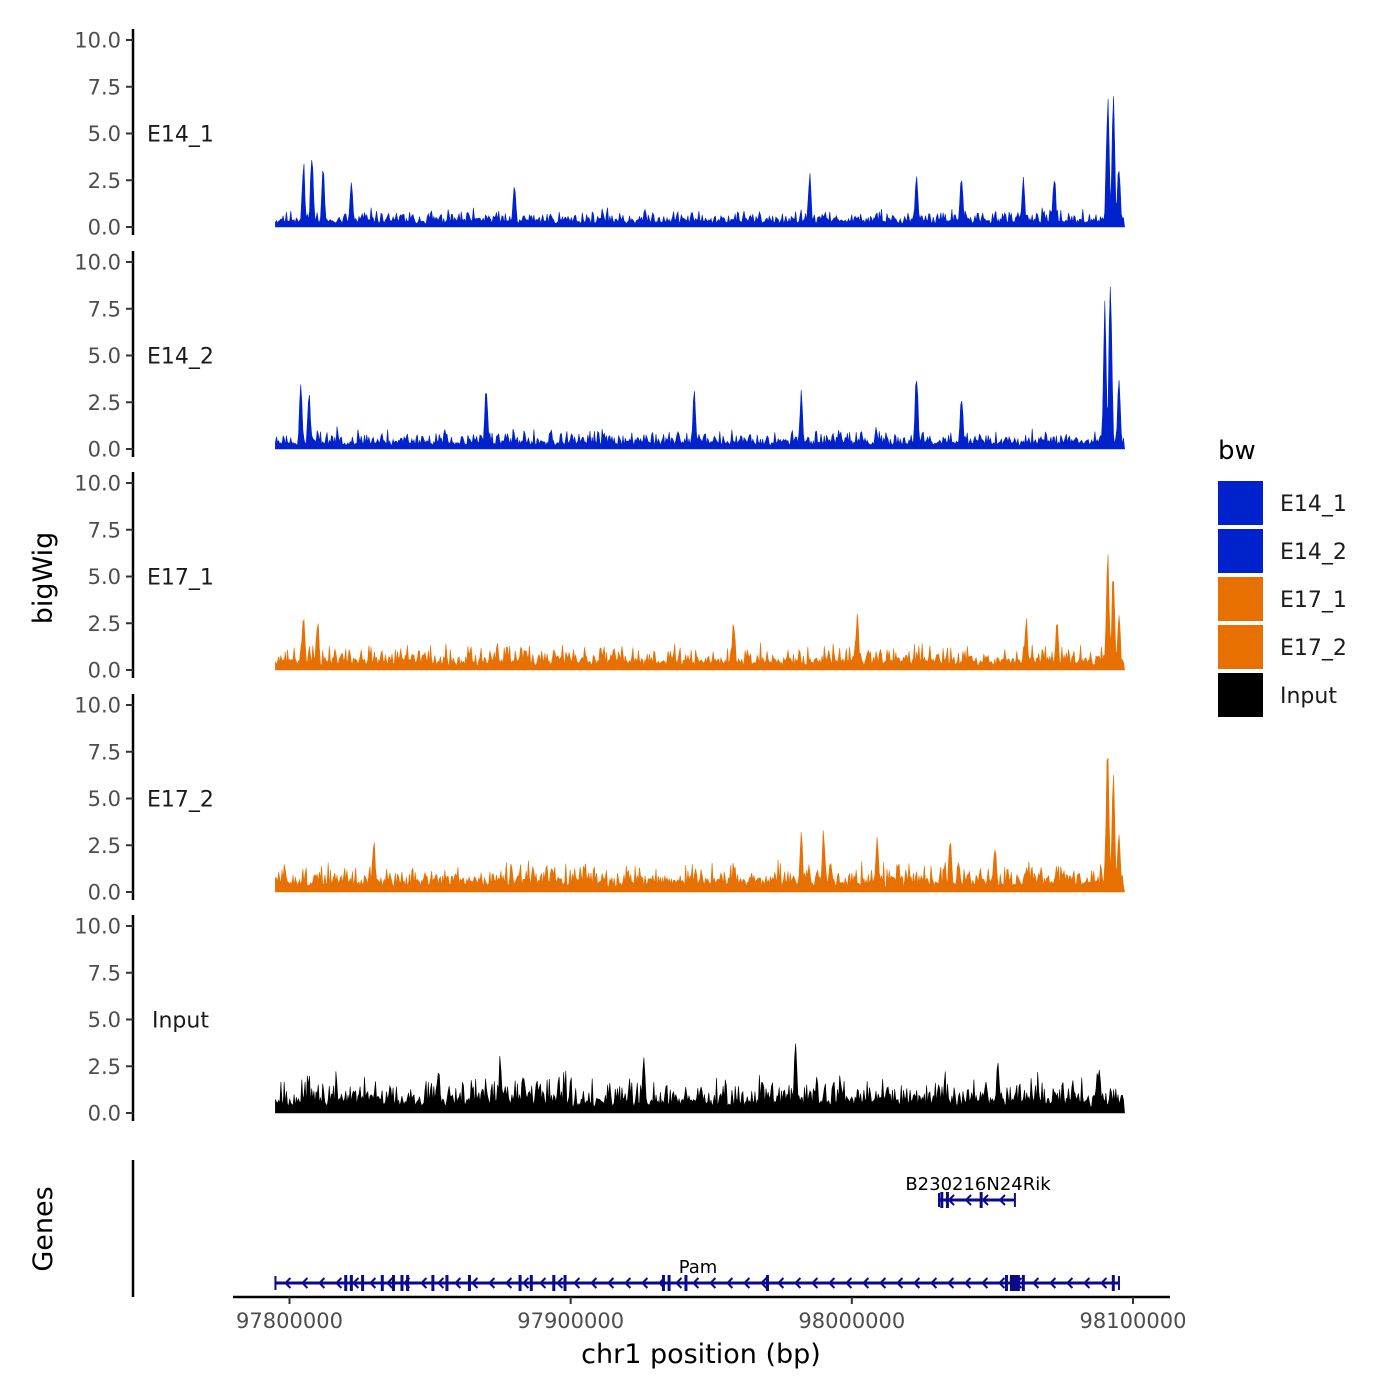 This screenshot has width=1400, height=1400. I want to click on signal-area-Input, so click(700, 1078).